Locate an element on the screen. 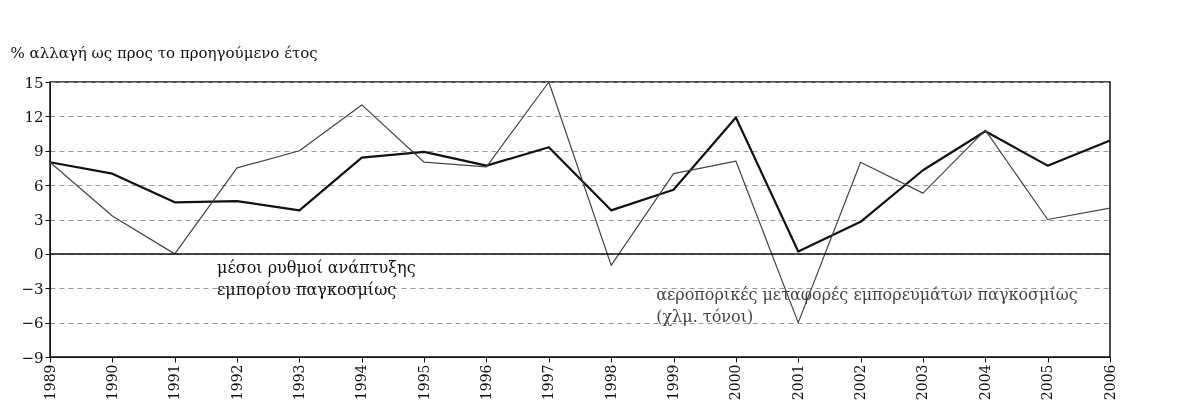  x-tick-label: 2002 is located at coordinates (860, 382).